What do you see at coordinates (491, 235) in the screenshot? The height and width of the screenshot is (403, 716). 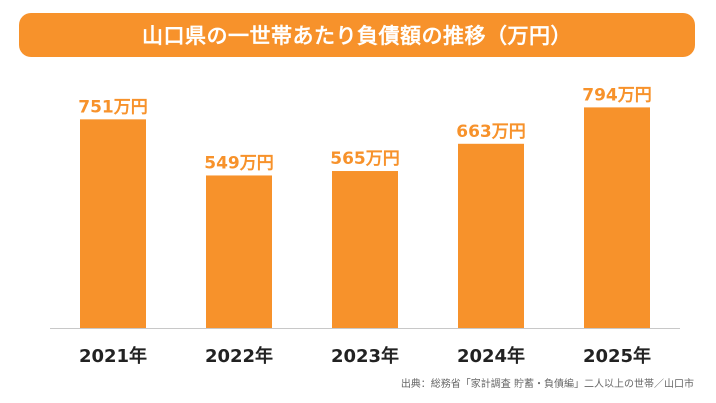 I see `bar-2024年` at bounding box center [491, 235].